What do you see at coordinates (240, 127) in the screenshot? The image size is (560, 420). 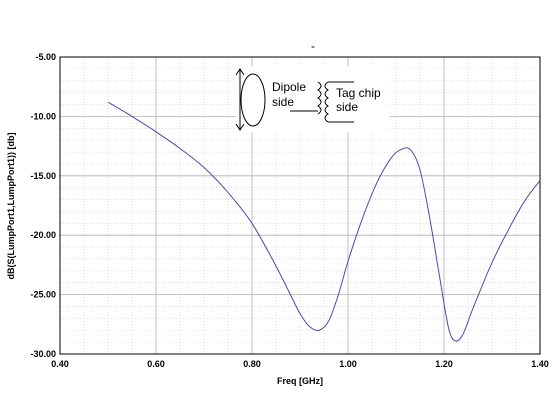 I see `arrow-down-icon` at bounding box center [240, 127].